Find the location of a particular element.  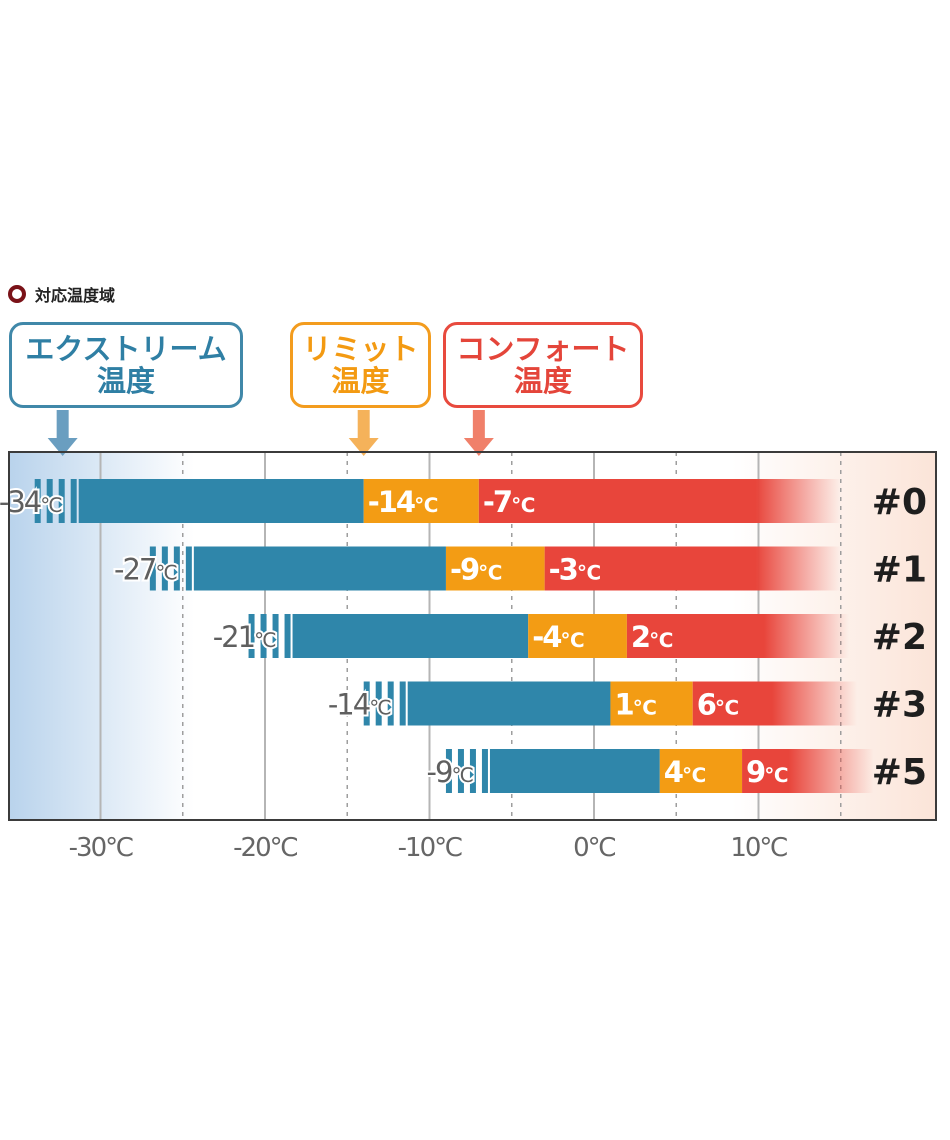

category-label: #2 is located at coordinates (899, 637).